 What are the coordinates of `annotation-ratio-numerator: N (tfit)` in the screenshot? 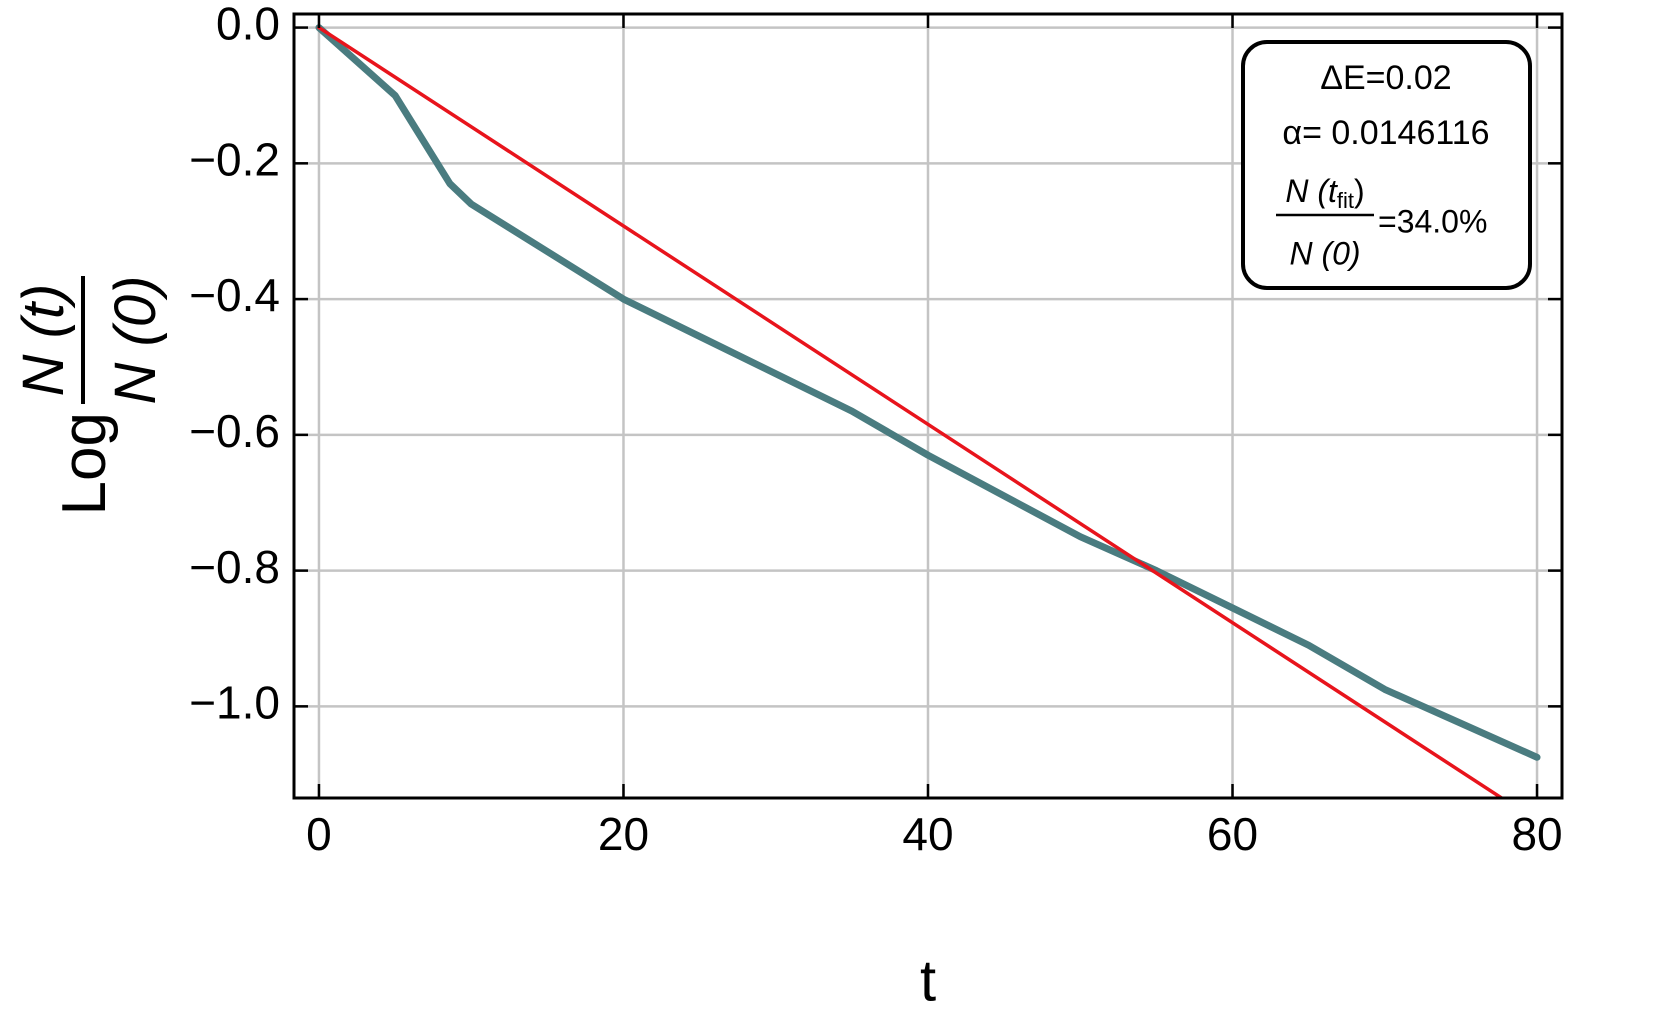 It's located at (1324, 192).